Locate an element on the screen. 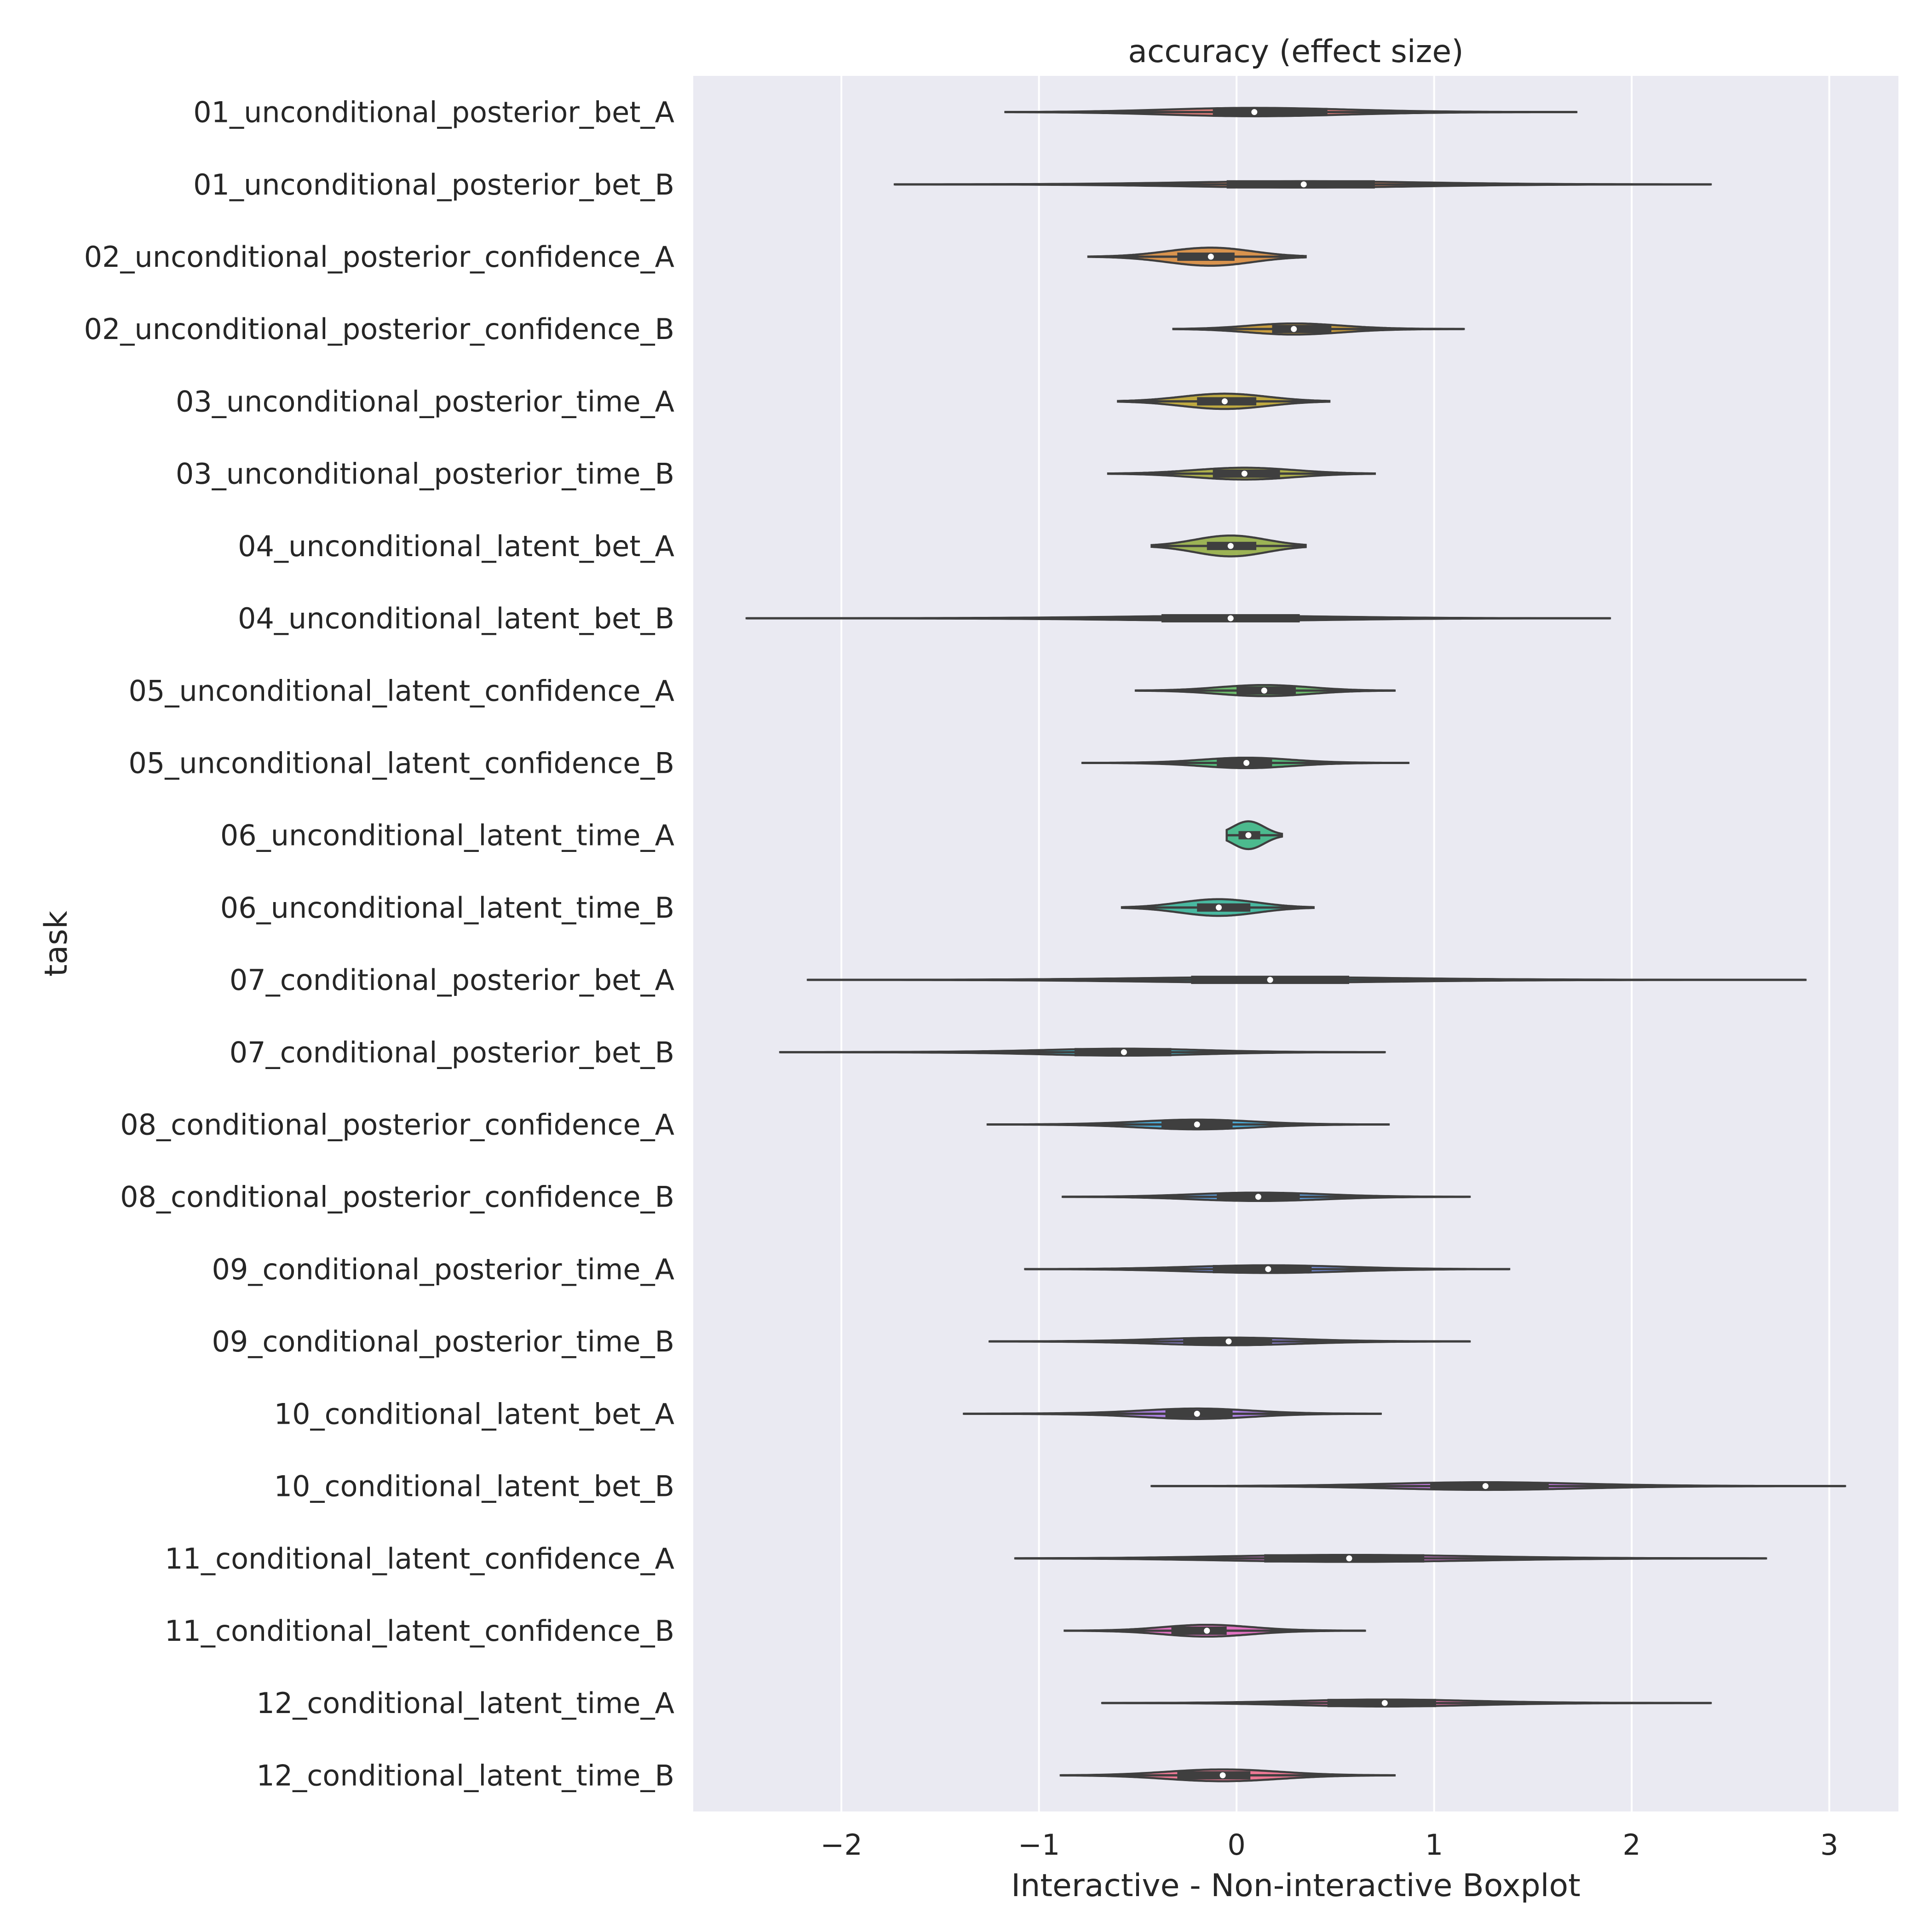  violin-06_unconditional_latent_time_B is located at coordinates (1218, 907).